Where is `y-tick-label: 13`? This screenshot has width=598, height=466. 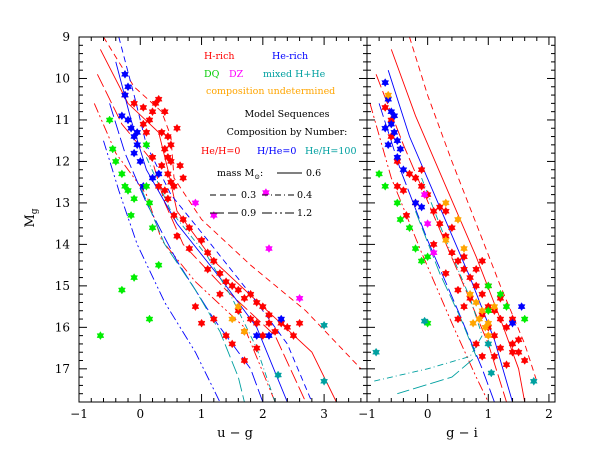 y-tick-label: 13 is located at coordinates (62, 203).